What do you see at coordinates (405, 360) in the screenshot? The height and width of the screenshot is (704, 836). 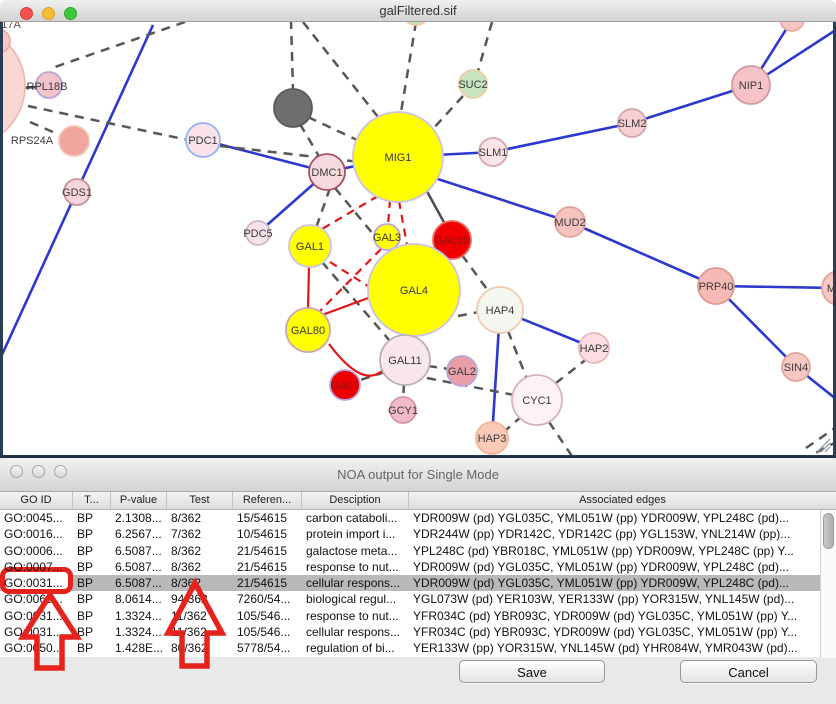 I see `node-gal11` at bounding box center [405, 360].